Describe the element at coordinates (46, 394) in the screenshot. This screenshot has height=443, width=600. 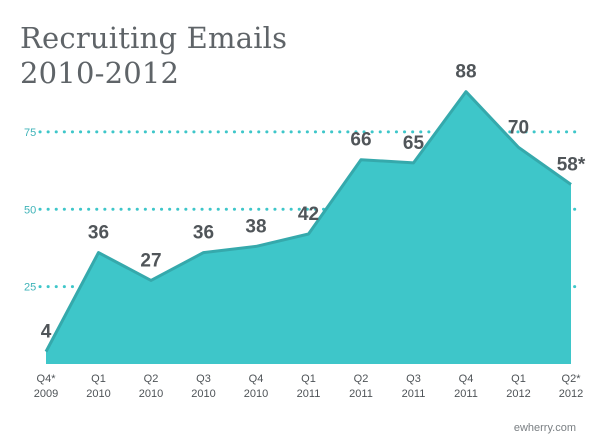
I see `x-tick-year: 2009` at that location.